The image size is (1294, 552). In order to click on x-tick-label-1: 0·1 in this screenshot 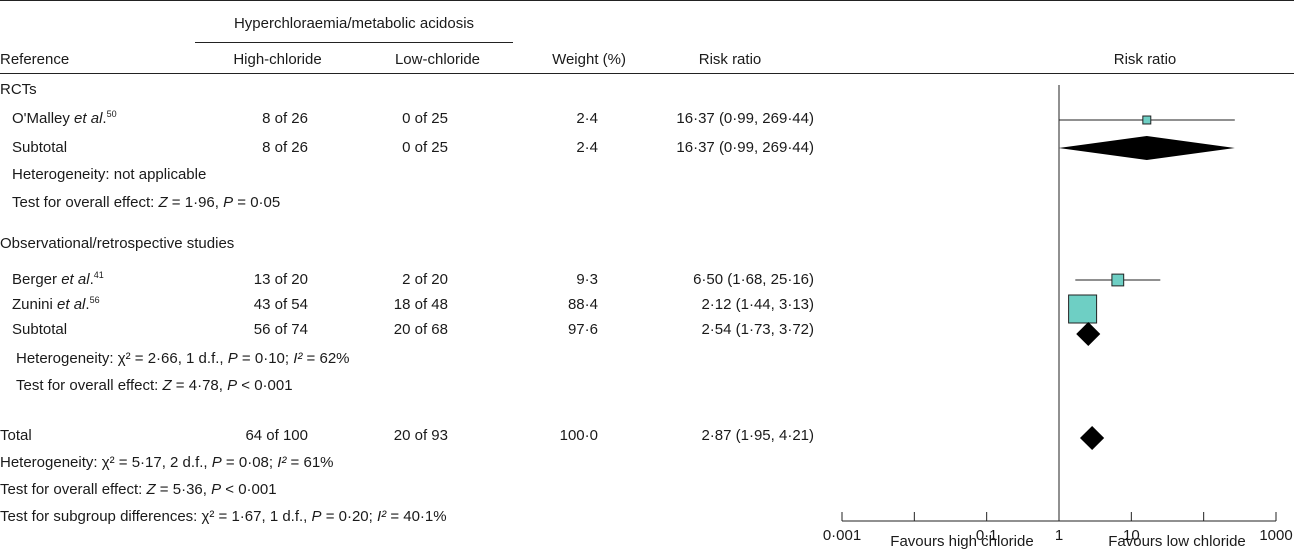, I will do `click(987, 535)`.